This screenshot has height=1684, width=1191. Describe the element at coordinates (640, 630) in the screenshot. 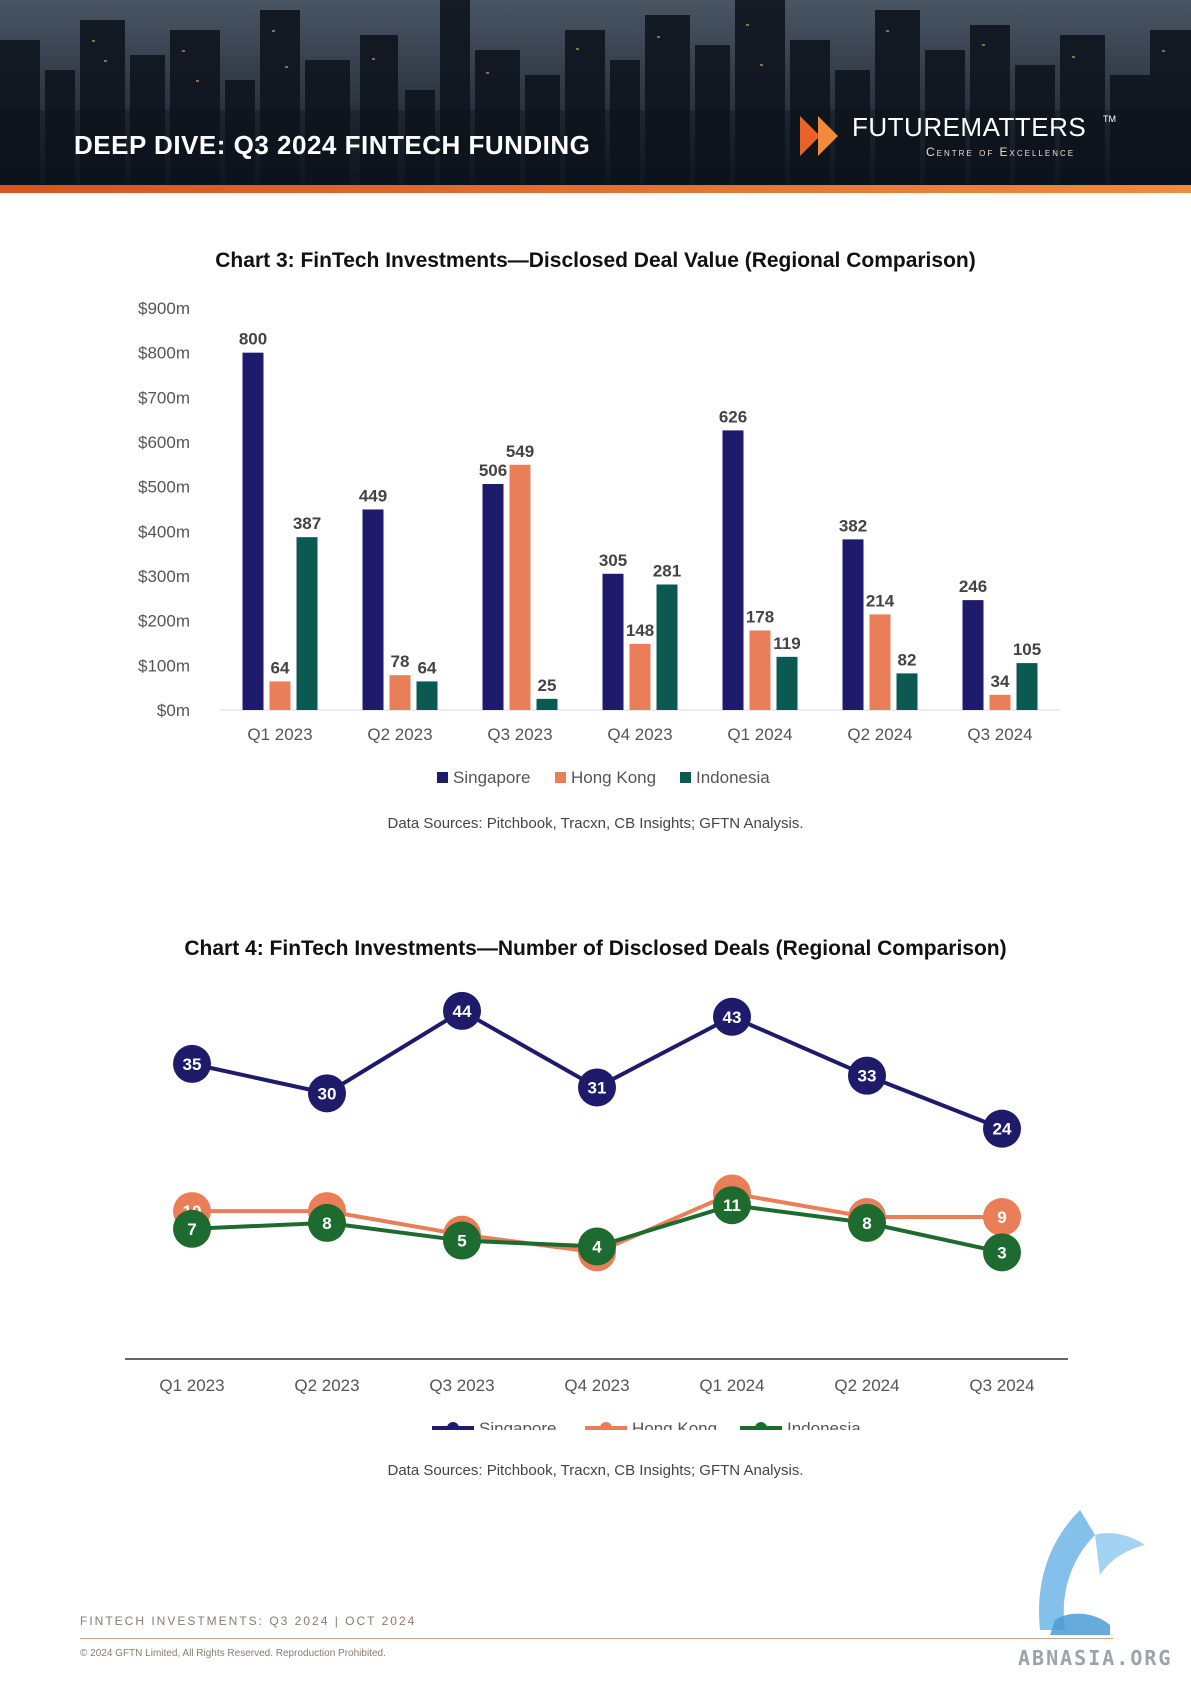

I see `bar-data-label: 148` at that location.